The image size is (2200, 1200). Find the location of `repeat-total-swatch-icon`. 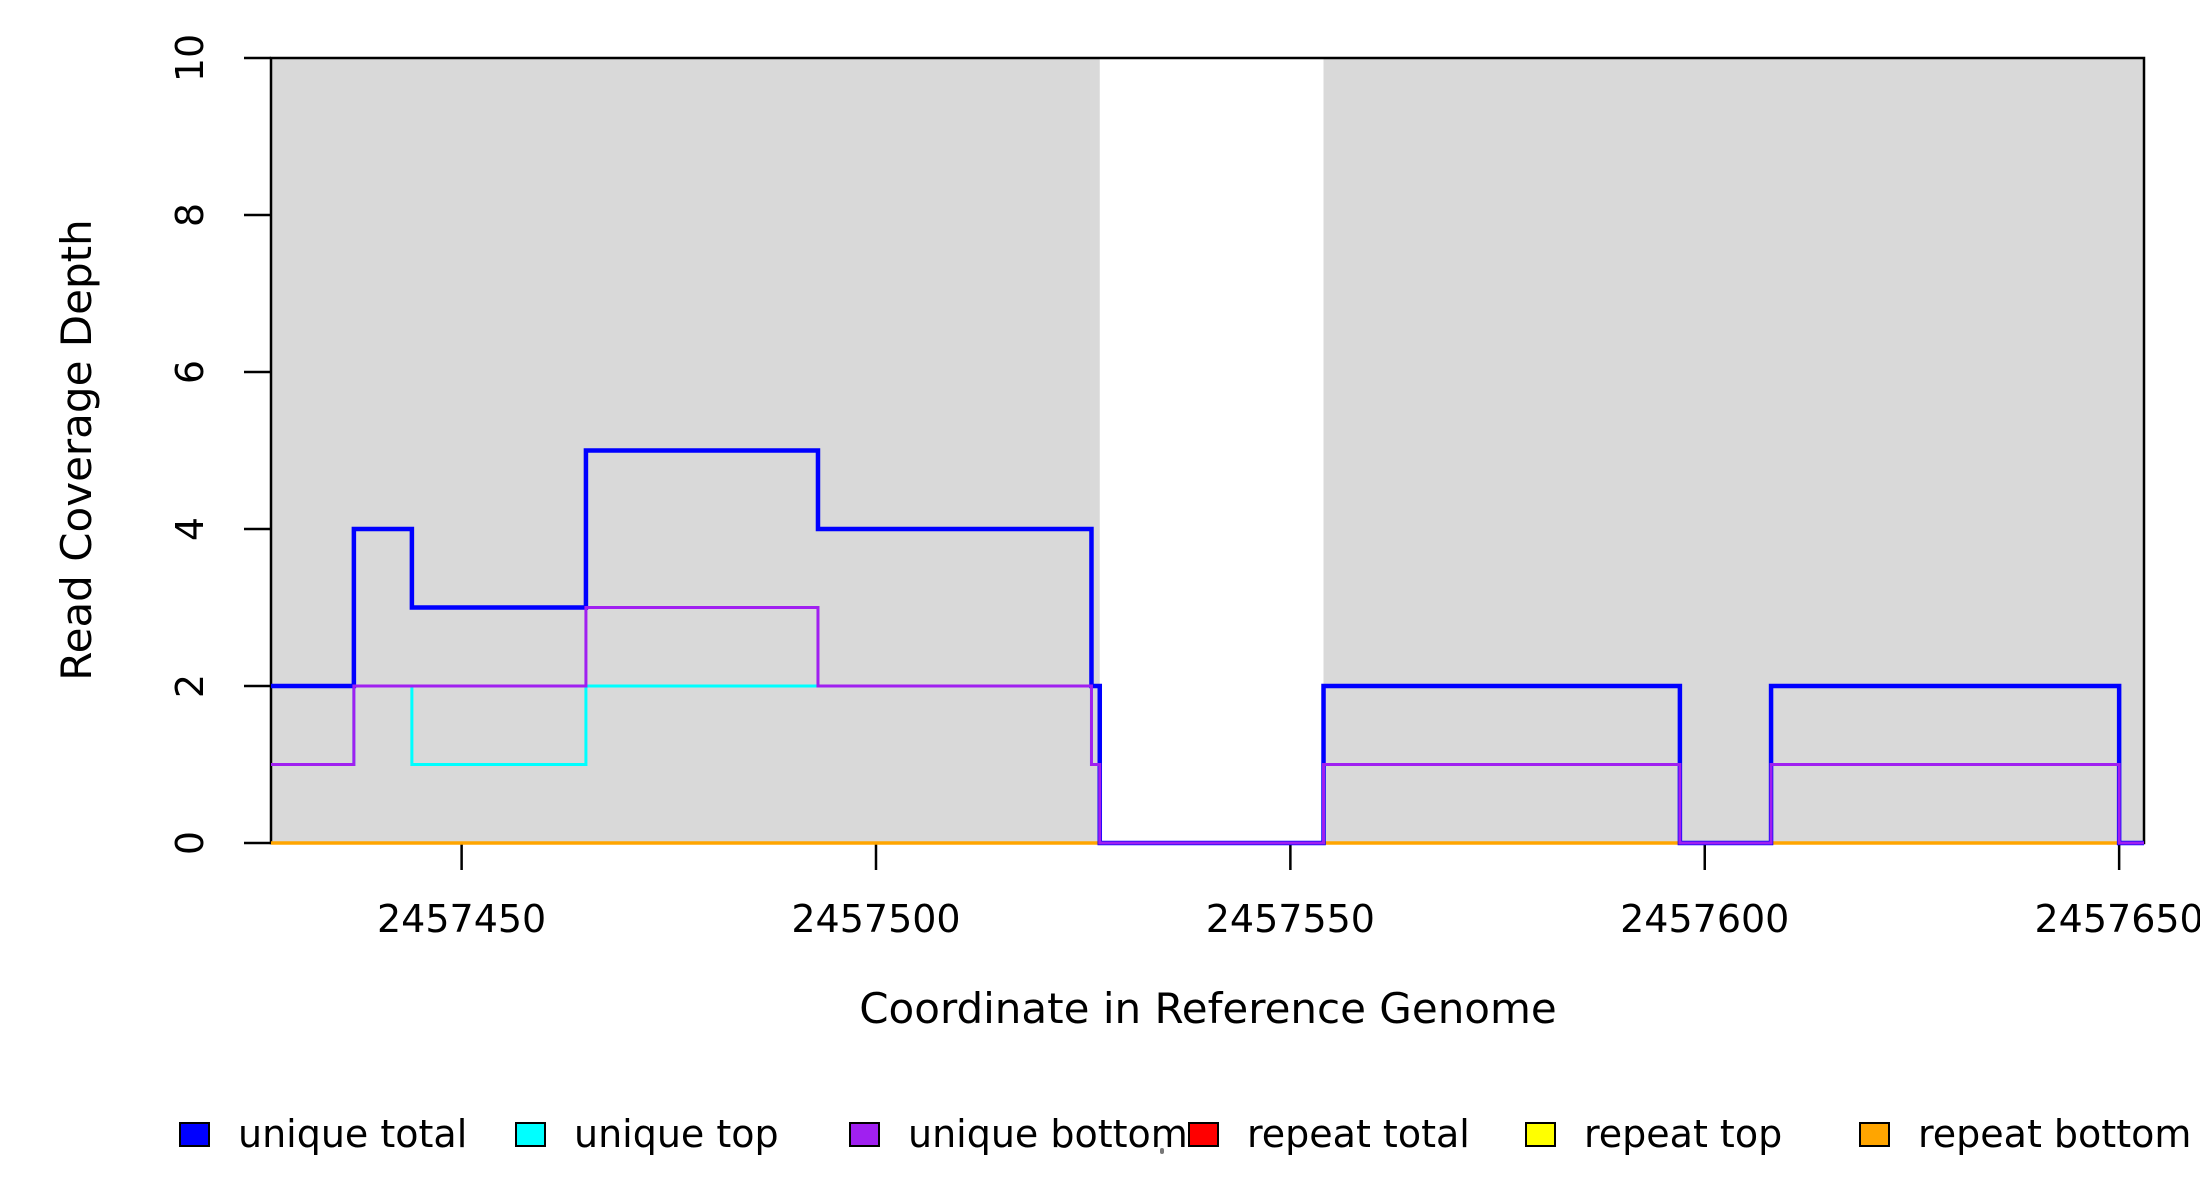

repeat-total-swatch-icon is located at coordinates (1203, 1134).